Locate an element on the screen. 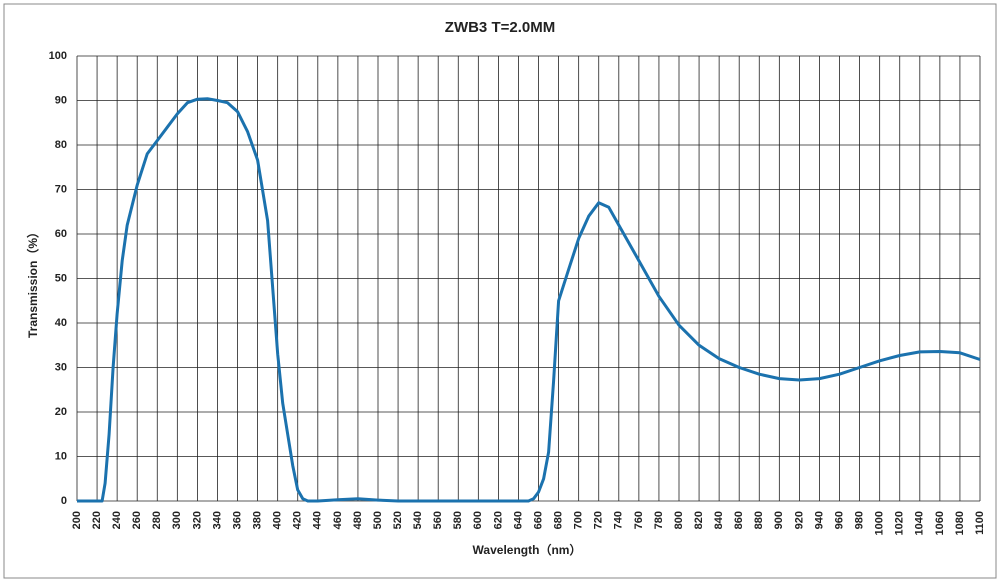 The image size is (1000, 587). x-tick-label: 340 is located at coordinates (217, 520).